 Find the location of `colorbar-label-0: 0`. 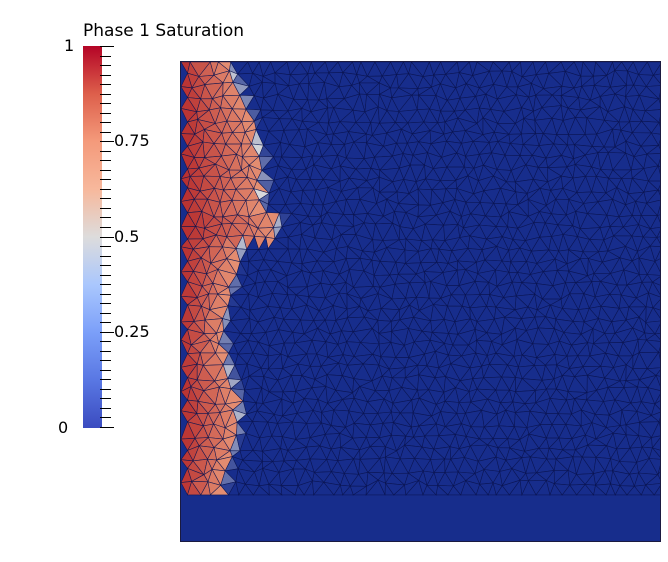

colorbar-label-0: 0 is located at coordinates (63, 427).